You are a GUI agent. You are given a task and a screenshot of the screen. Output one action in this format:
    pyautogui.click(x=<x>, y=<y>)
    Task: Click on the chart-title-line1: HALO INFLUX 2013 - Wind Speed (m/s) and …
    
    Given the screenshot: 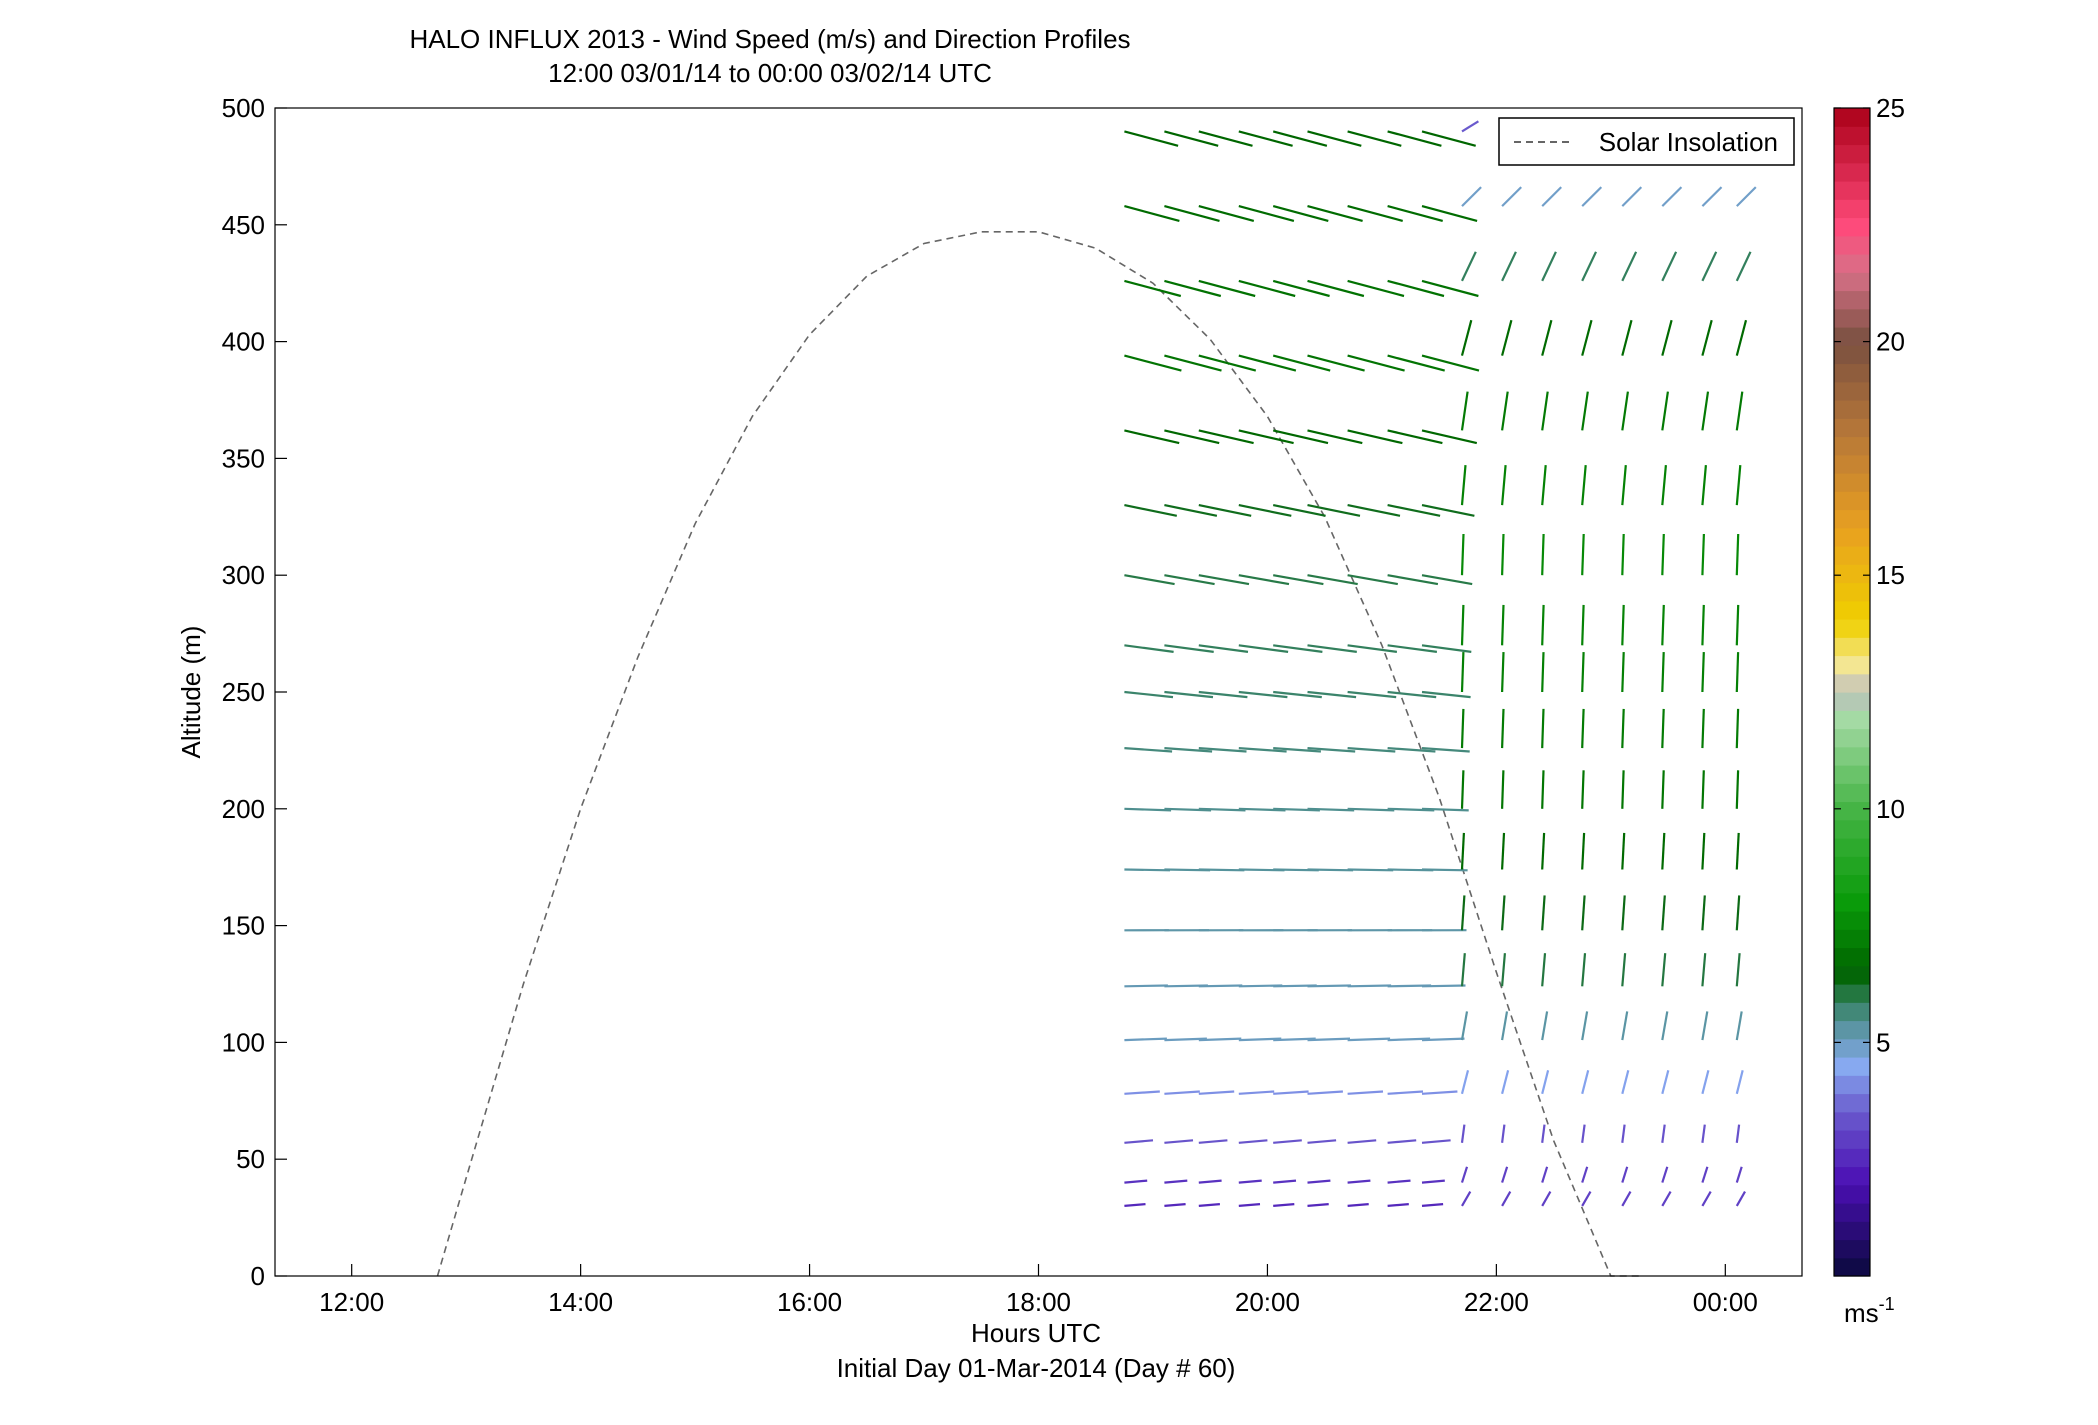 What is the action you would take?
    pyautogui.click(x=769, y=39)
    